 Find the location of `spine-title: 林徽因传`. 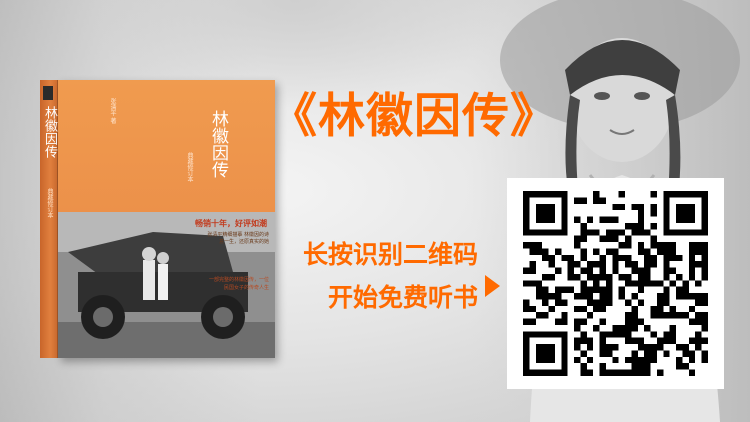

spine-title: 林徽因传 is located at coordinates (49, 132).